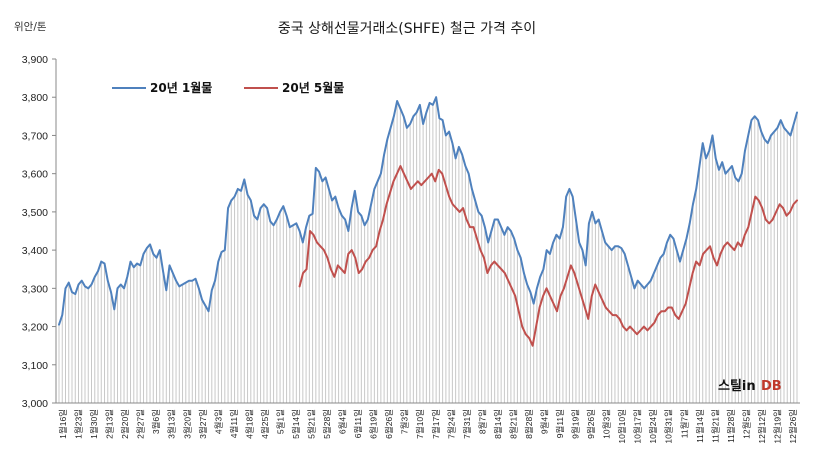 The width and height of the screenshot is (814, 475). I want to click on y-tick-label: 3,500, so click(35, 213).